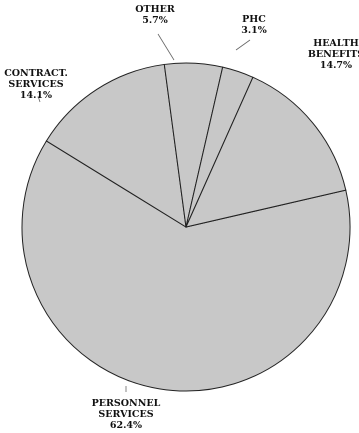 This screenshot has height=433, width=359. Describe the element at coordinates (333, 54) in the screenshot. I see `slice-label: HEALTH BENEFITS 14.7%` at that location.